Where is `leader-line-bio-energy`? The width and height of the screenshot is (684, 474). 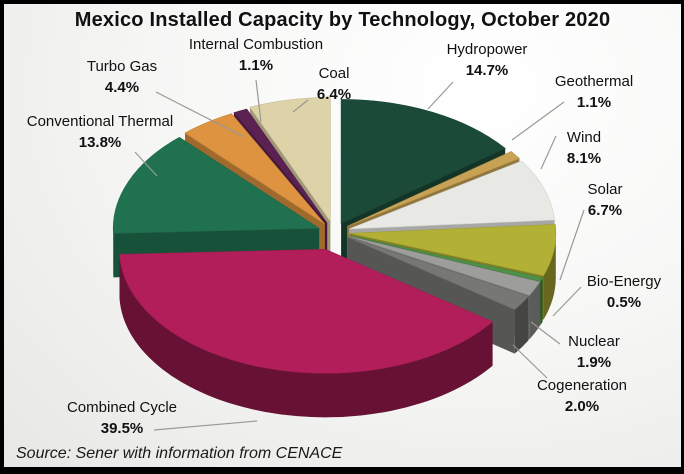 leader-line-bio-energy is located at coordinates (567, 301).